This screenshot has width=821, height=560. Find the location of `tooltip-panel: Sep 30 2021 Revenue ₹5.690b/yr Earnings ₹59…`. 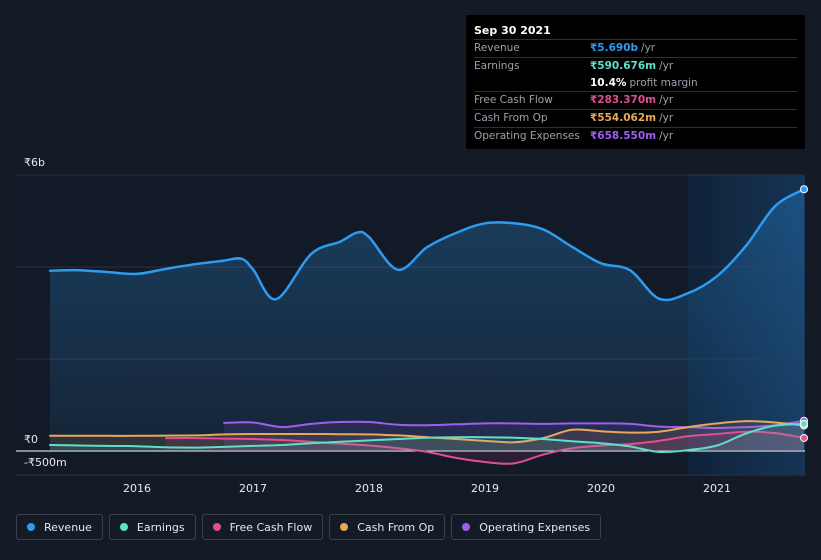

tooltip-panel: Sep 30 2021 Revenue ₹5.690b/yr Earnings ₹59… is located at coordinates (635, 82).